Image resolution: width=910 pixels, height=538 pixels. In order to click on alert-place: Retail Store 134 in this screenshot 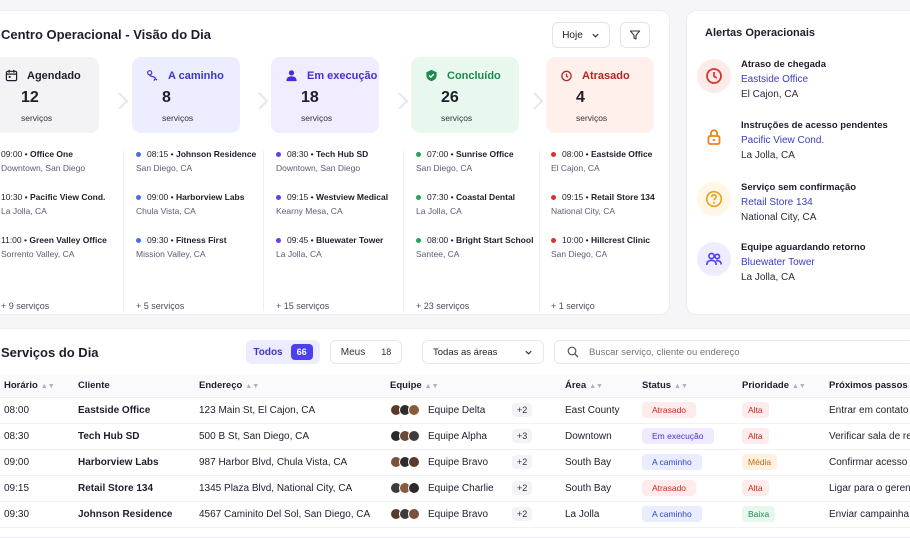, I will do `click(777, 202)`.